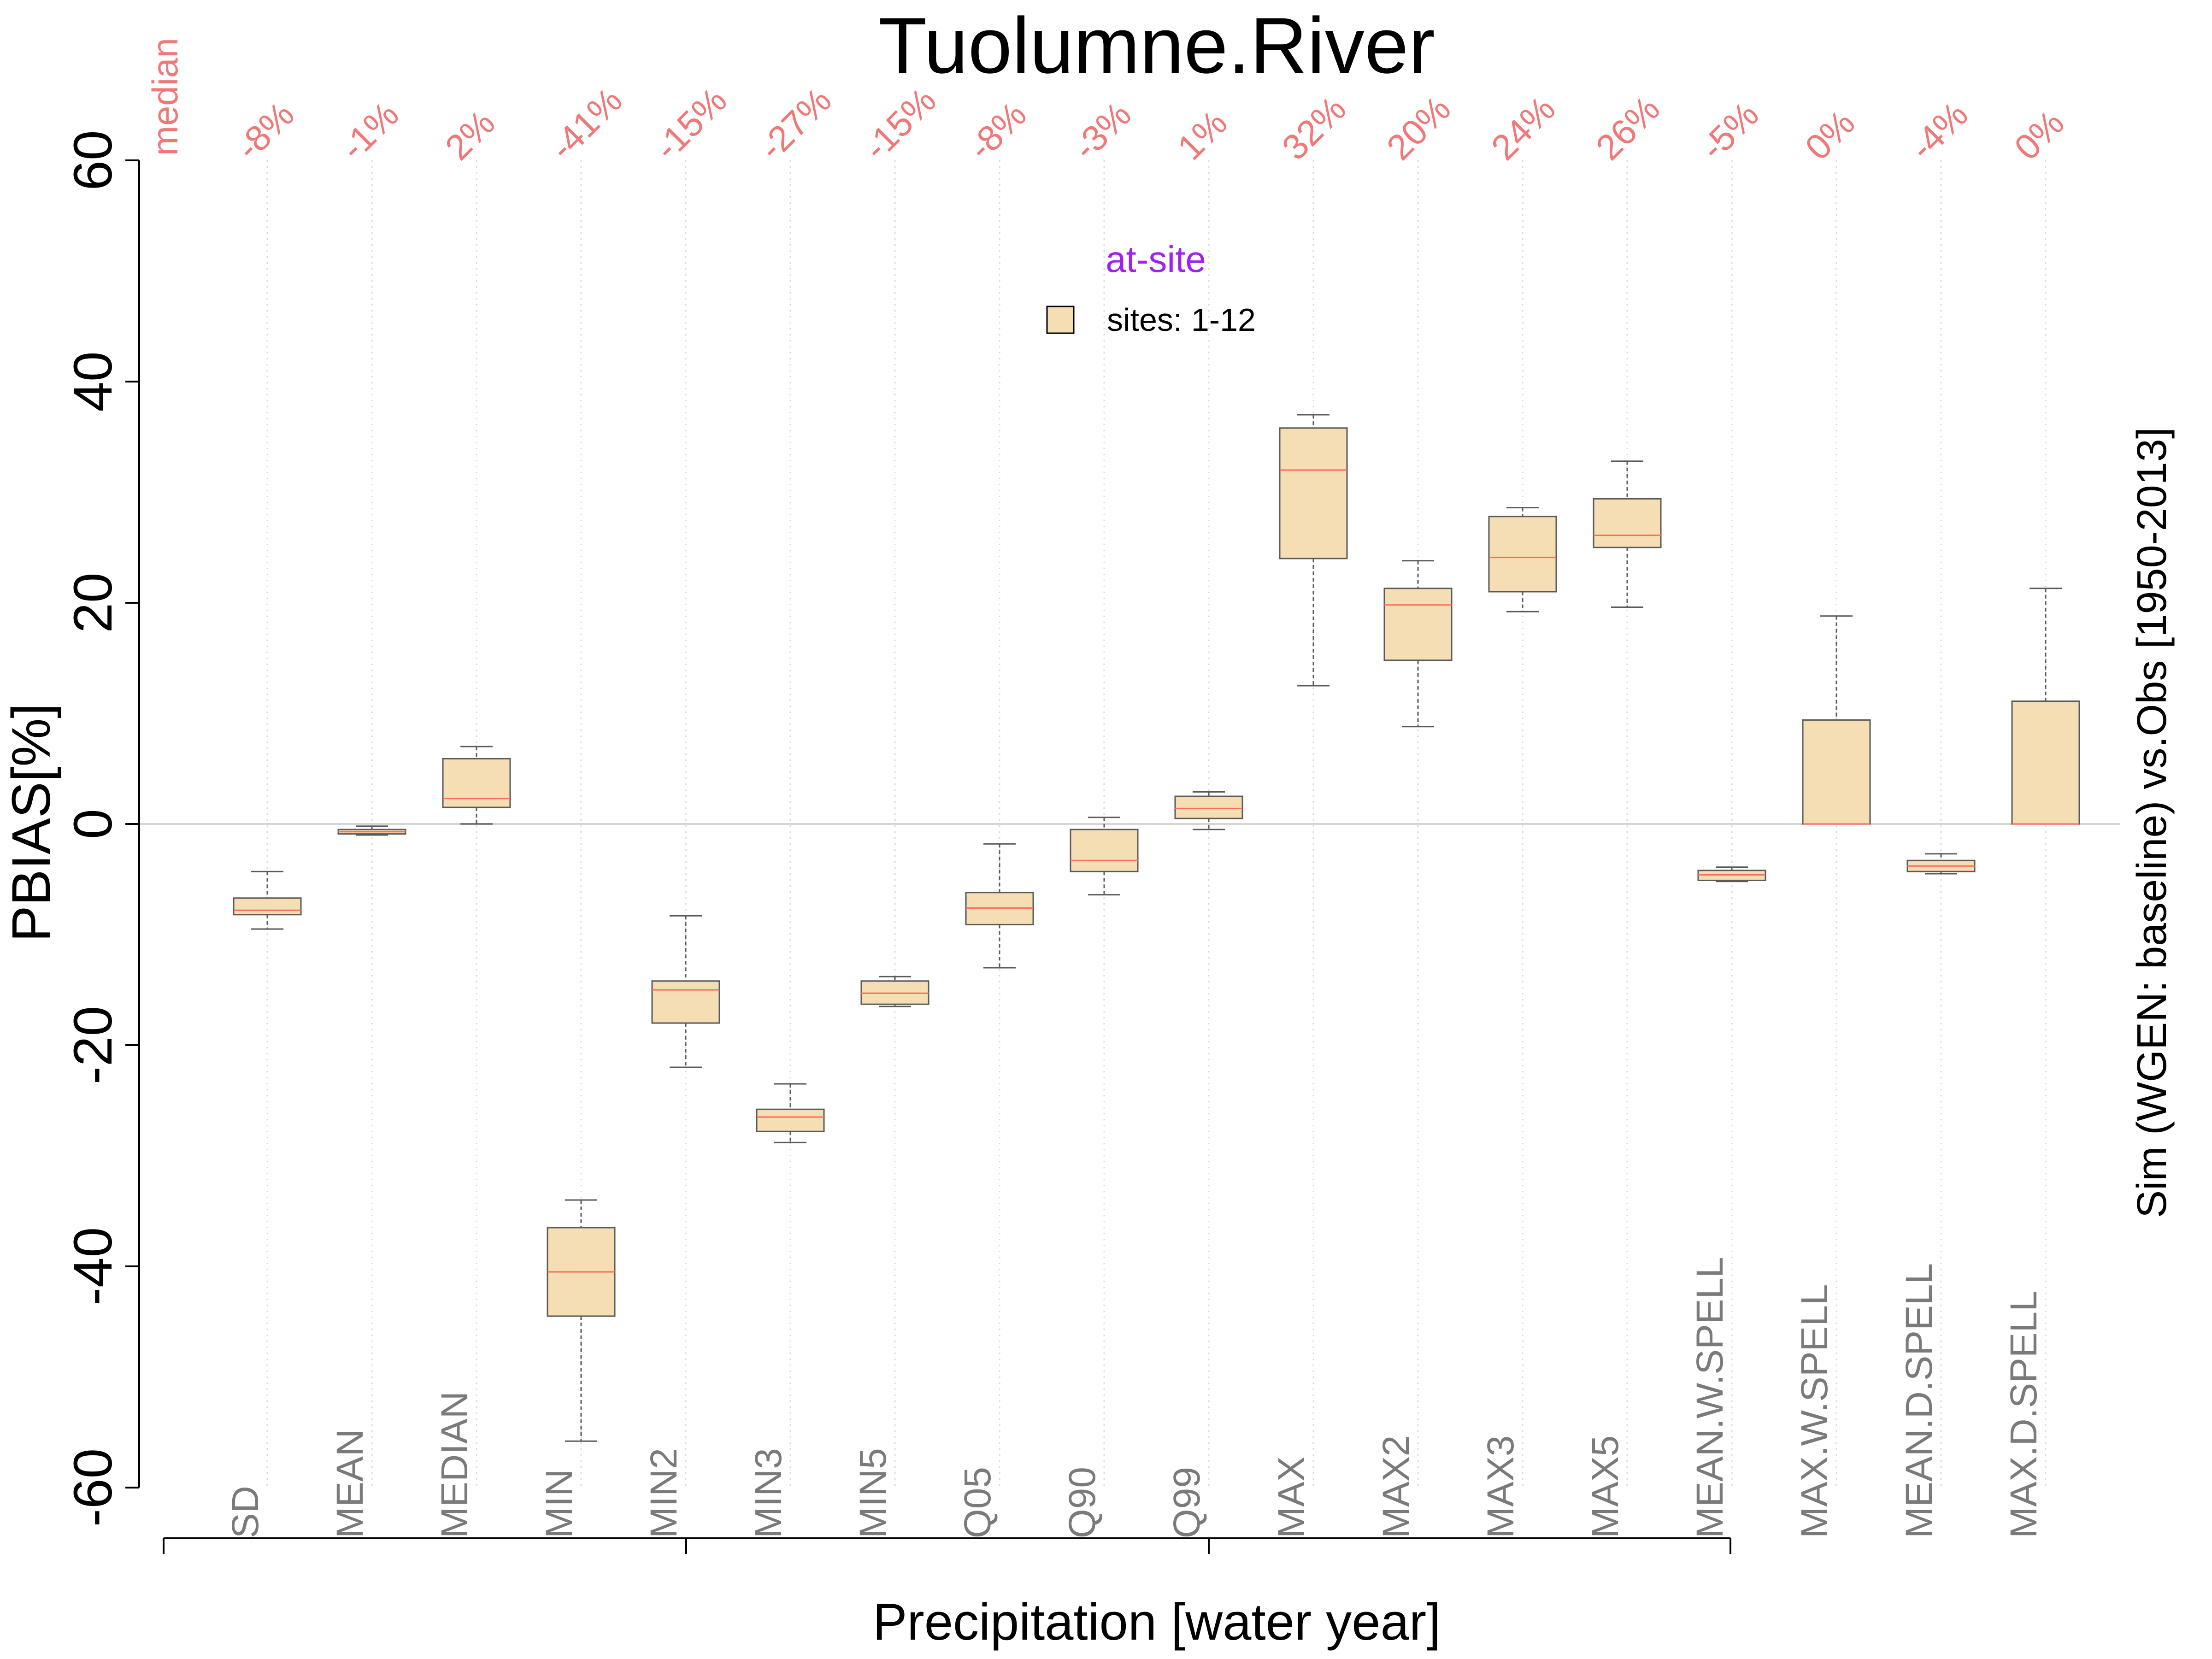 The width and height of the screenshot is (2212, 1659). What do you see at coordinates (1501, 1486) in the screenshot?
I see `category-label: MAX3` at bounding box center [1501, 1486].